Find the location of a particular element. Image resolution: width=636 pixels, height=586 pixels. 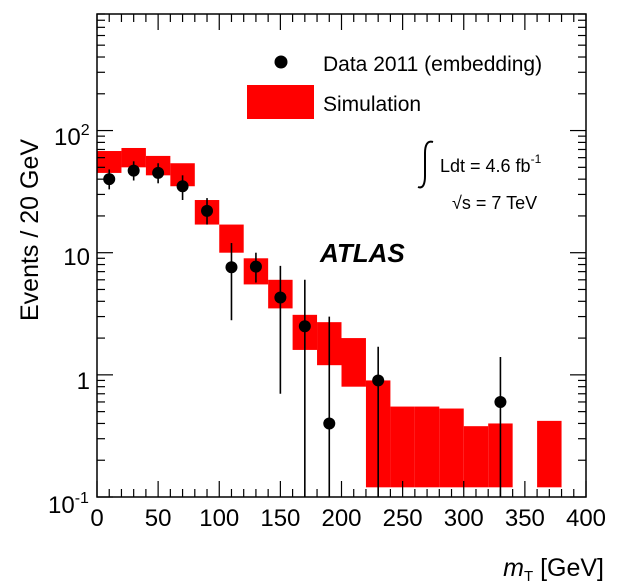

lumi-label: Ldt = 4.6 fb-1 is located at coordinates (491, 164).